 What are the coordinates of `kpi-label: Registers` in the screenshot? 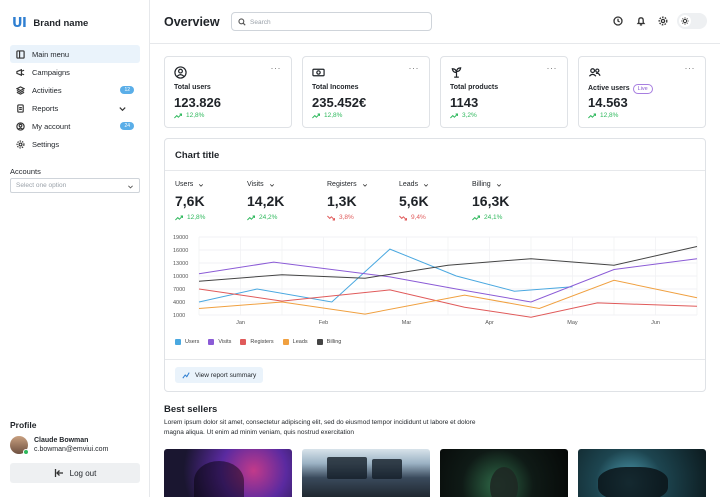 It's located at (347, 184).